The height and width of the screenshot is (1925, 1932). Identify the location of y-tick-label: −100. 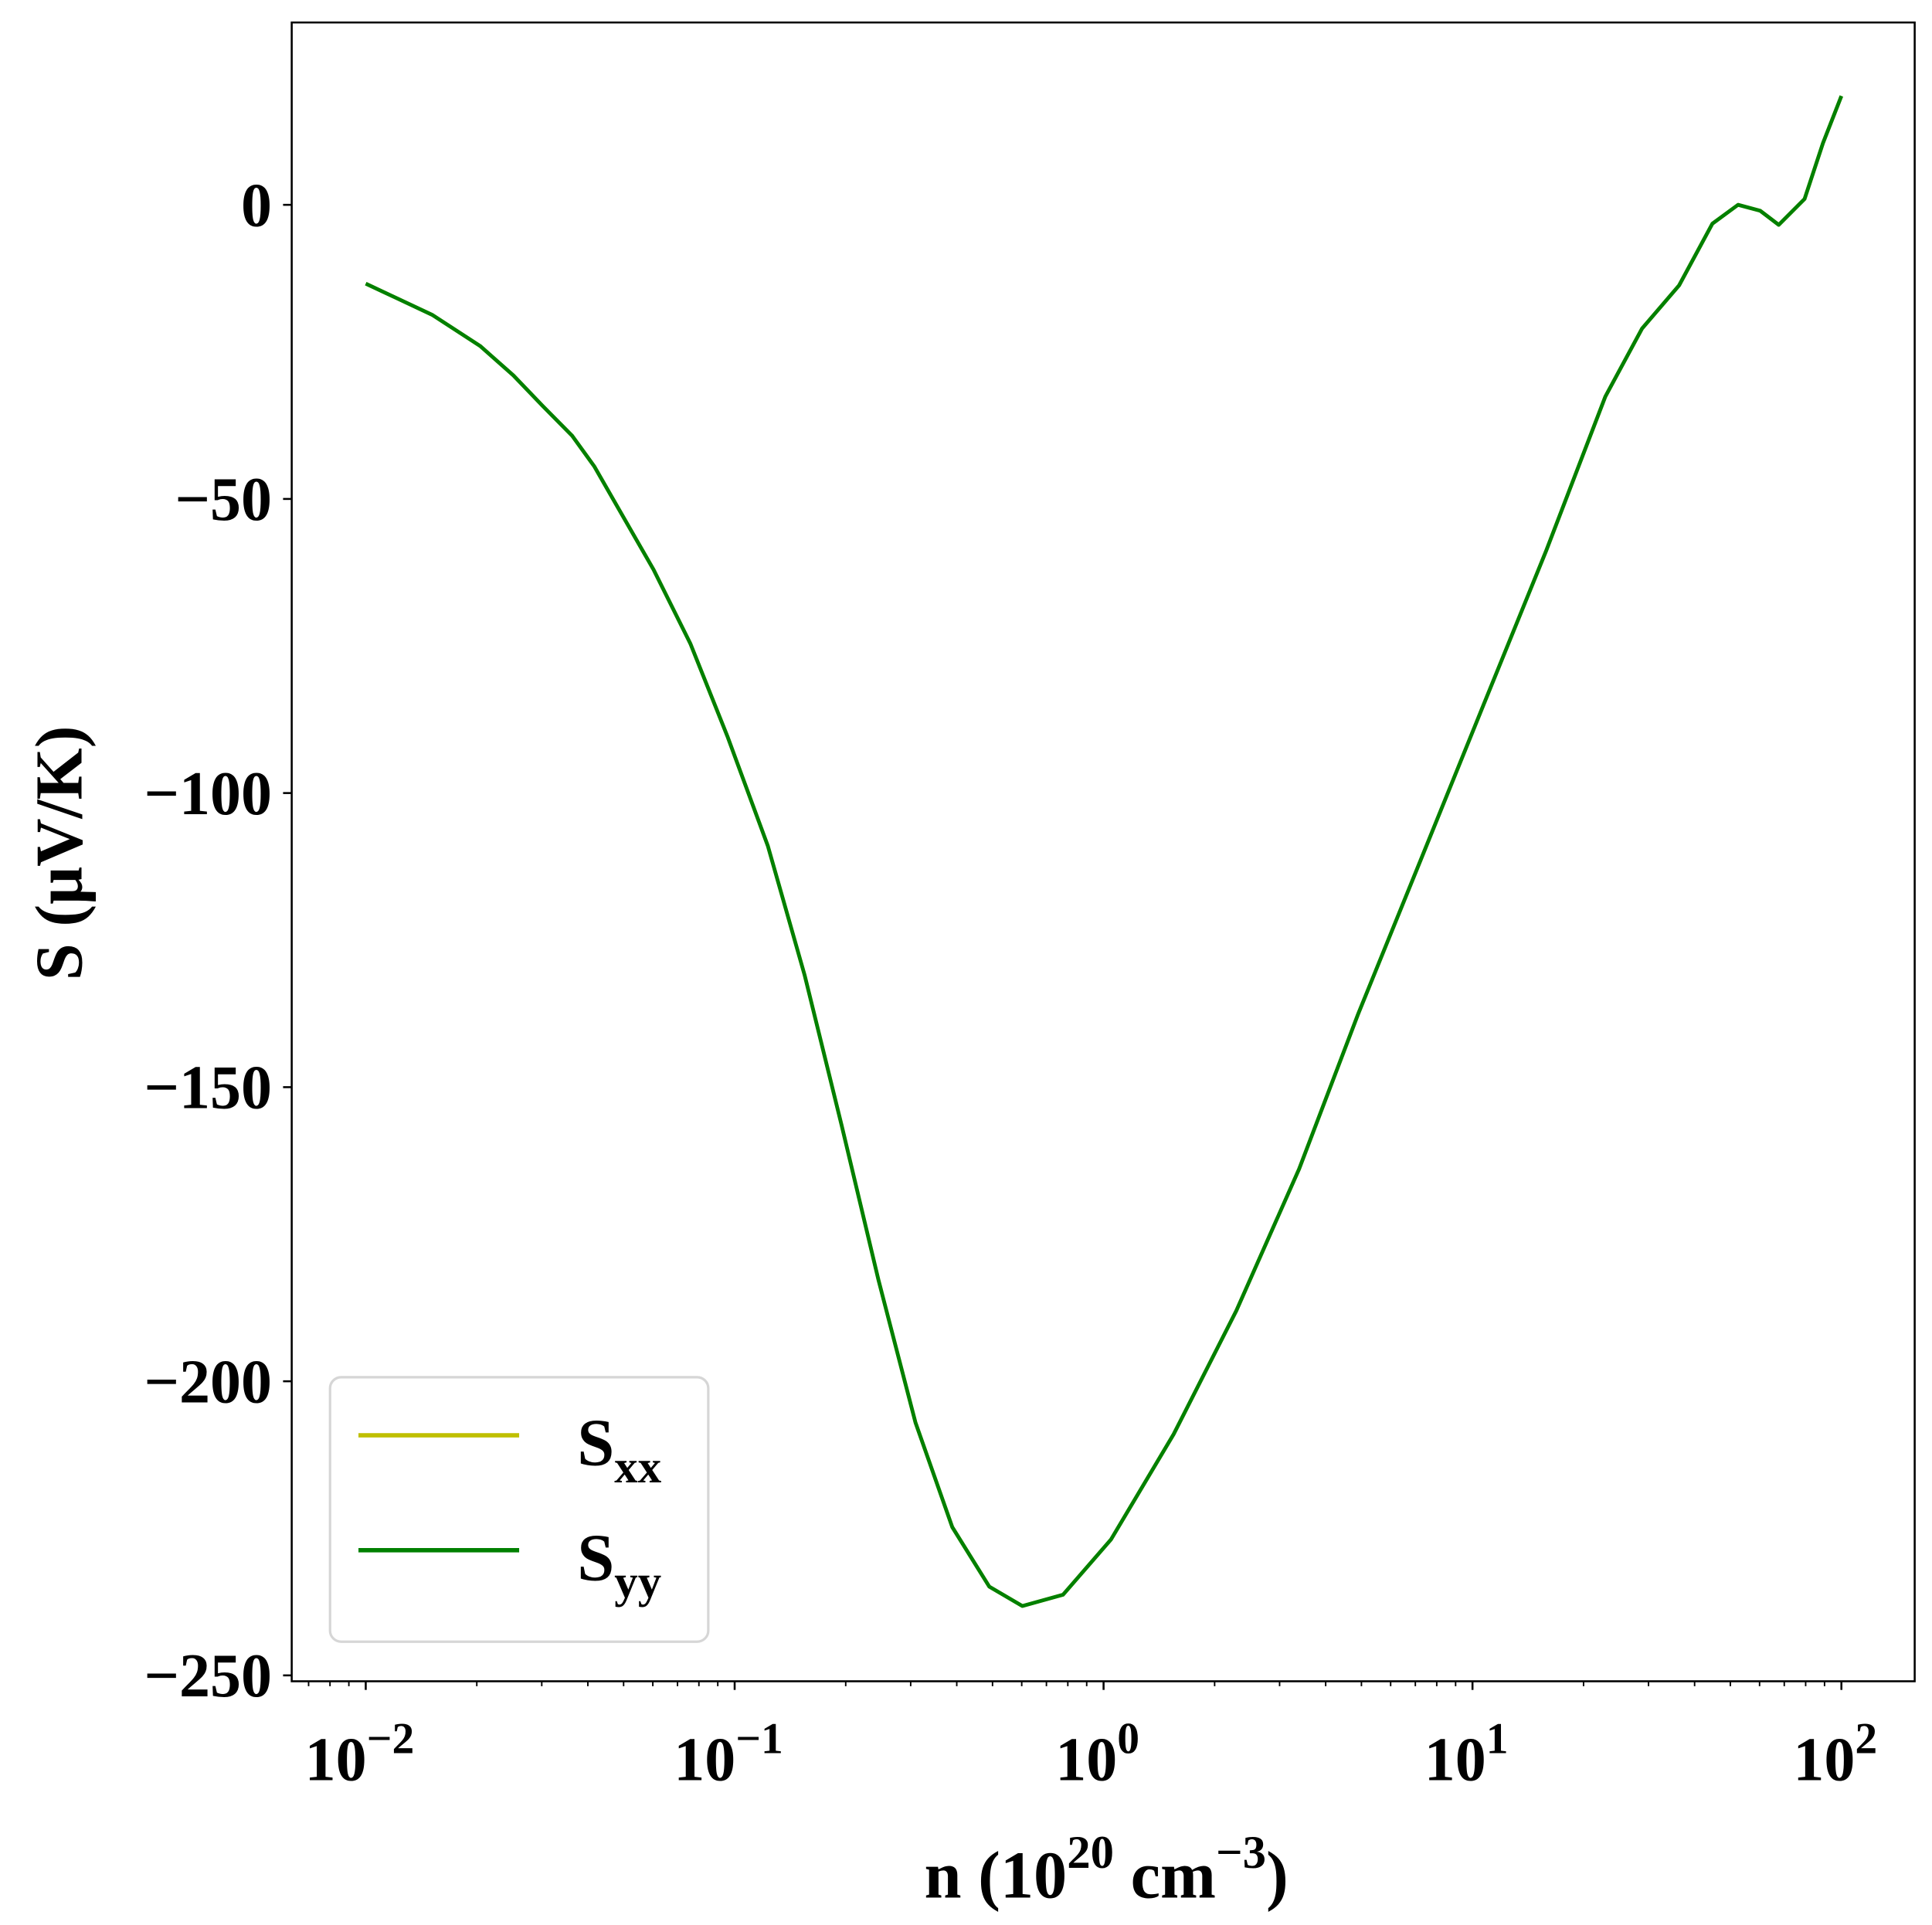
(208, 794).